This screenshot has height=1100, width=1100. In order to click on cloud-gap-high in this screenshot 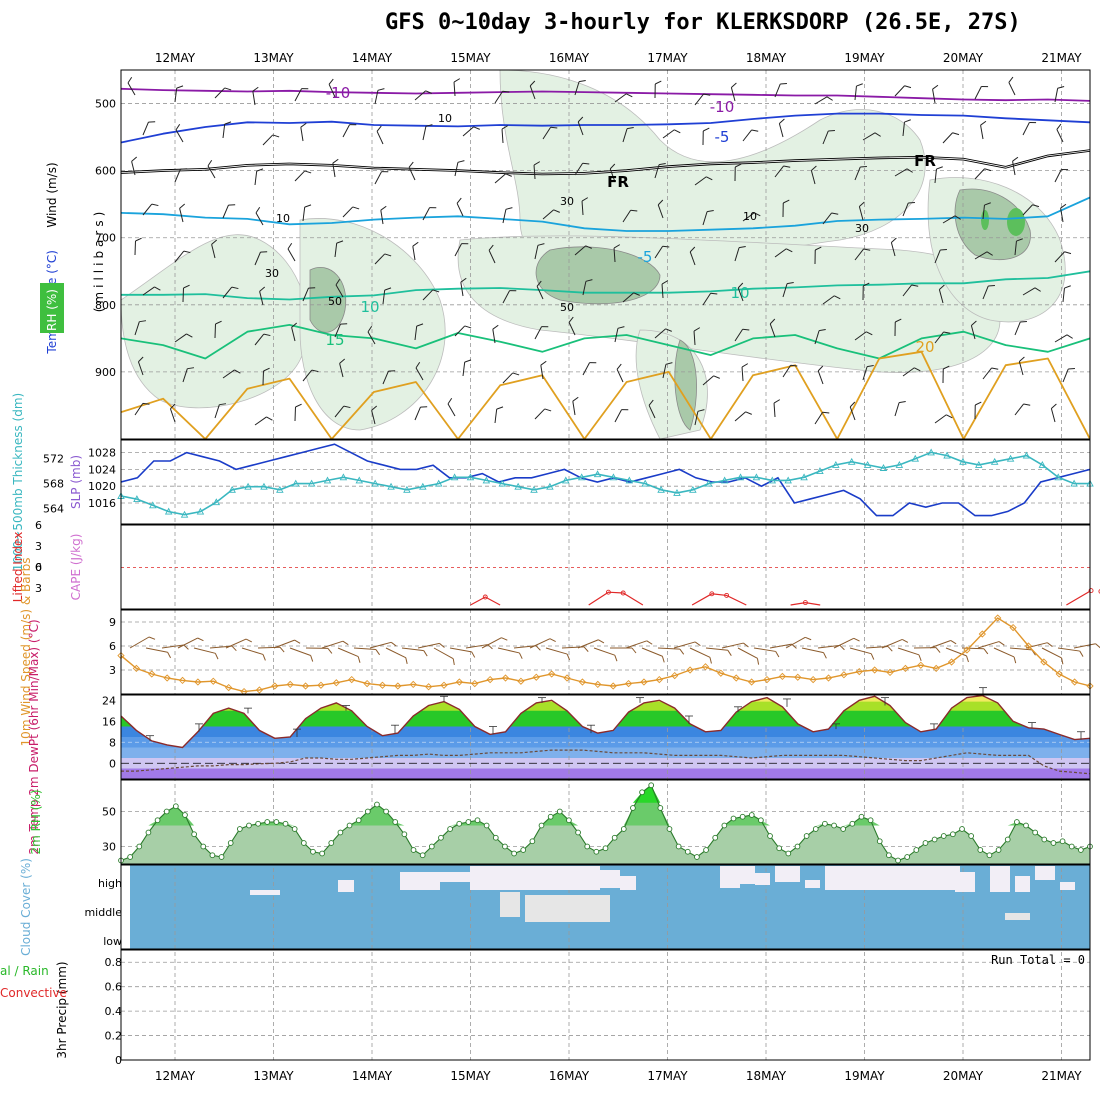, I will do `click(1045, 873)`.